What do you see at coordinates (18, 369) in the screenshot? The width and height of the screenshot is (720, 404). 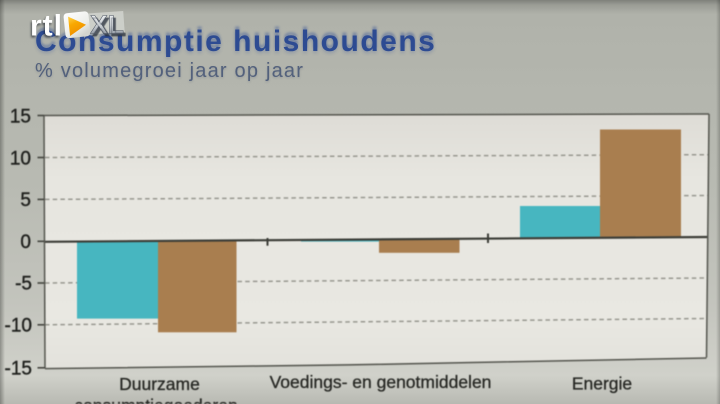 I see `svg-text: -15` at bounding box center [18, 369].